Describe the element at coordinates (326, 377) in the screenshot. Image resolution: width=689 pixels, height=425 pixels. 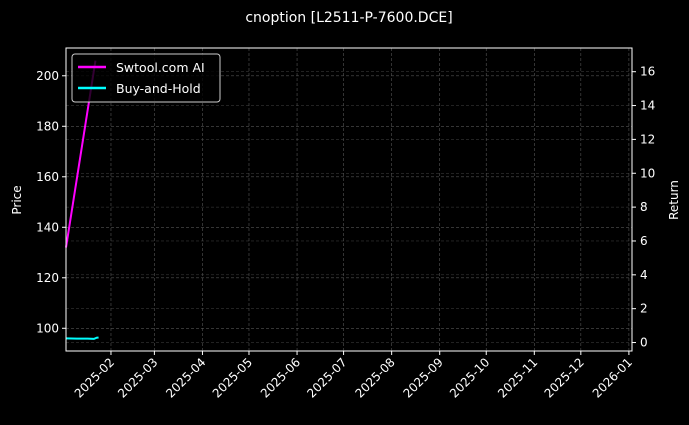
I see `x-tick-label: 2025-07` at that location.